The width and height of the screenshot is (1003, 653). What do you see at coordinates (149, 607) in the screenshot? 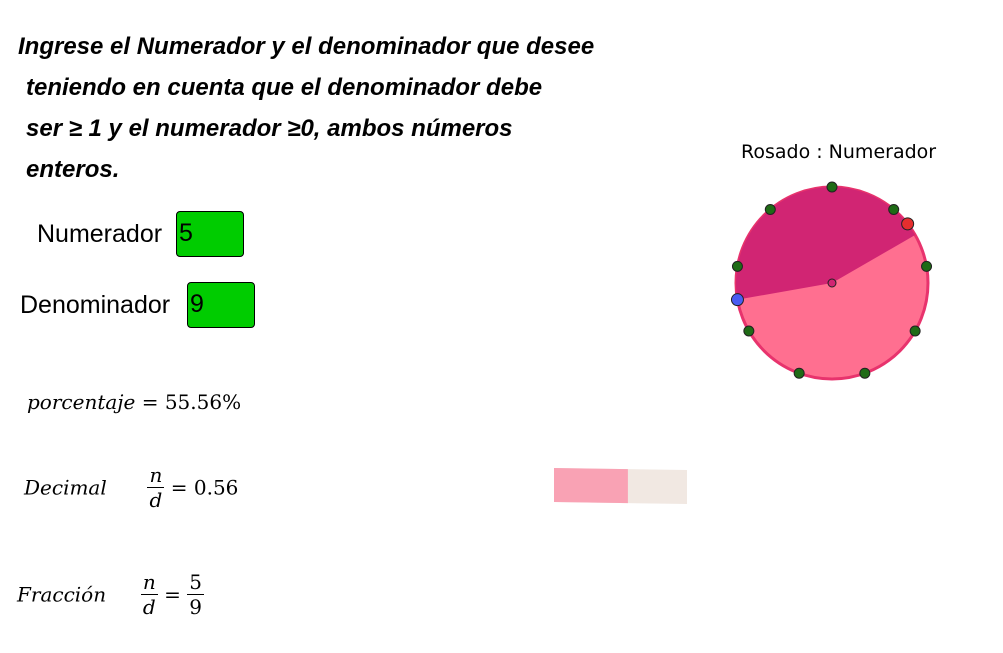
I see `fraction-denominator-symbol: d` at bounding box center [149, 607].